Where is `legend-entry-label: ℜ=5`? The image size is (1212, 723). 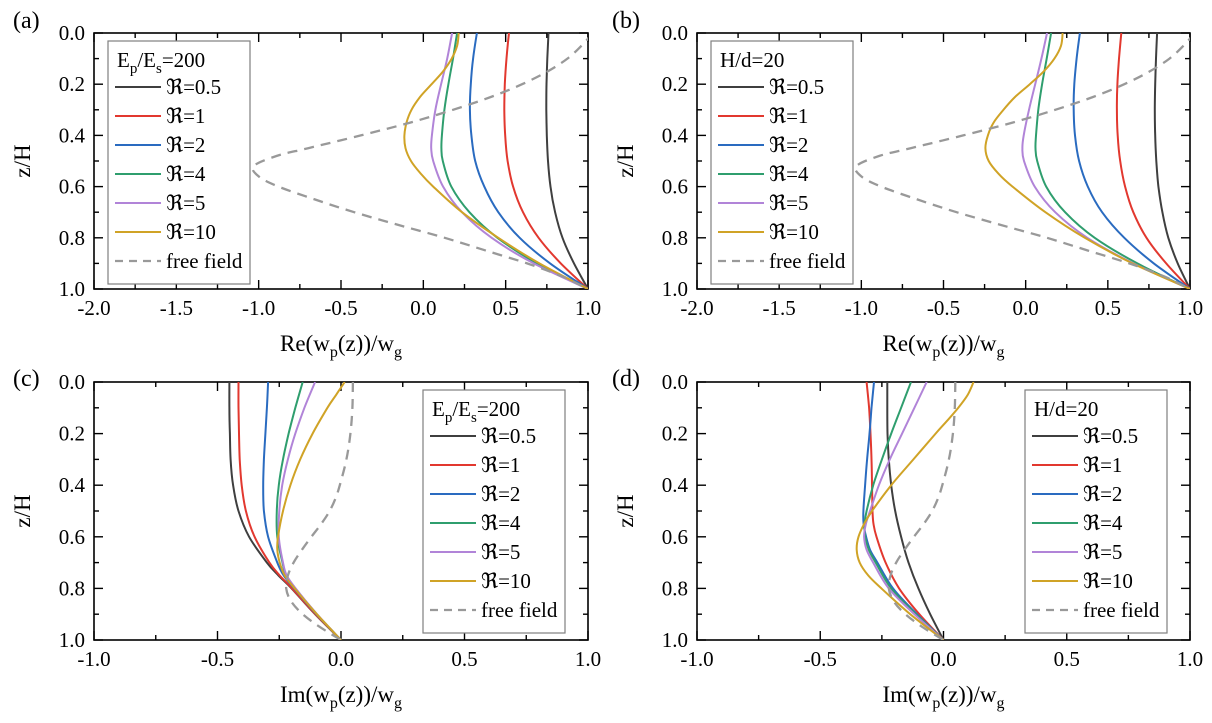 legend-entry-label: ℜ=5 is located at coordinates (788, 203).